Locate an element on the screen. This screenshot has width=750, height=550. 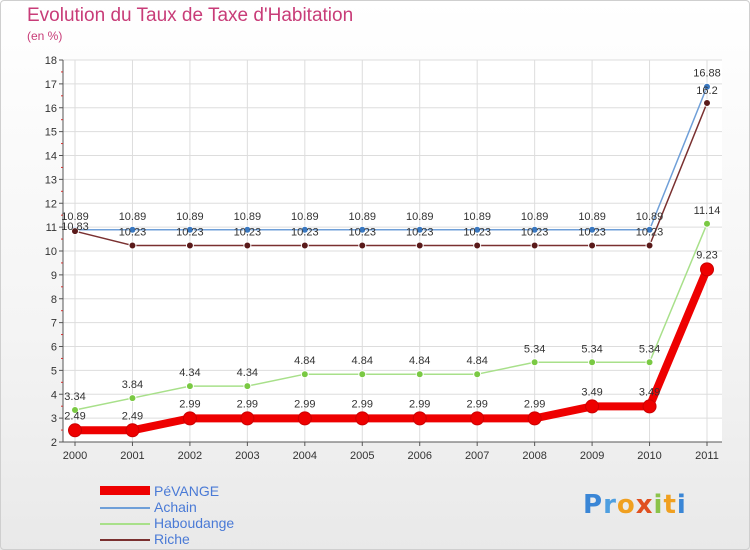
y-tick-label: 16 is located at coordinates (51, 109).